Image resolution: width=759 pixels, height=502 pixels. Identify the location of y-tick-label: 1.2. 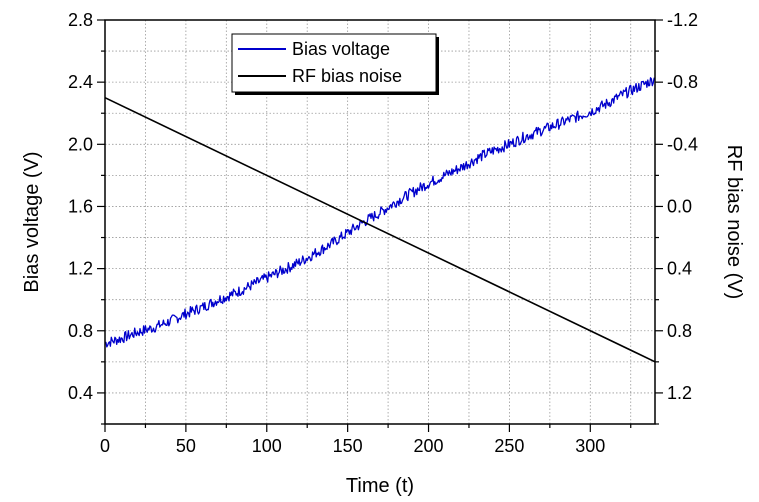
(80, 269).